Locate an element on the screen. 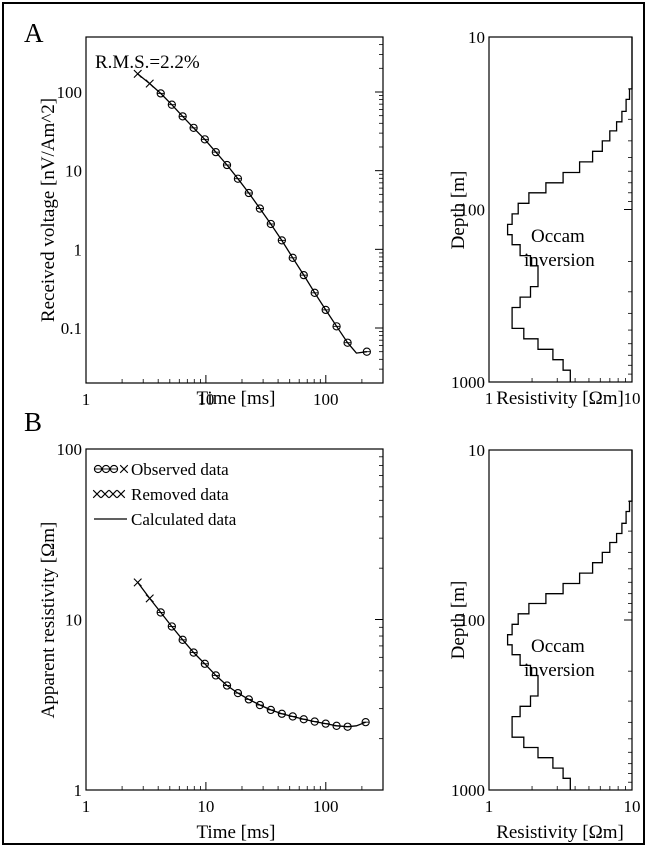  voltage-x-axis-label: Time [ms] is located at coordinates (235, 398).